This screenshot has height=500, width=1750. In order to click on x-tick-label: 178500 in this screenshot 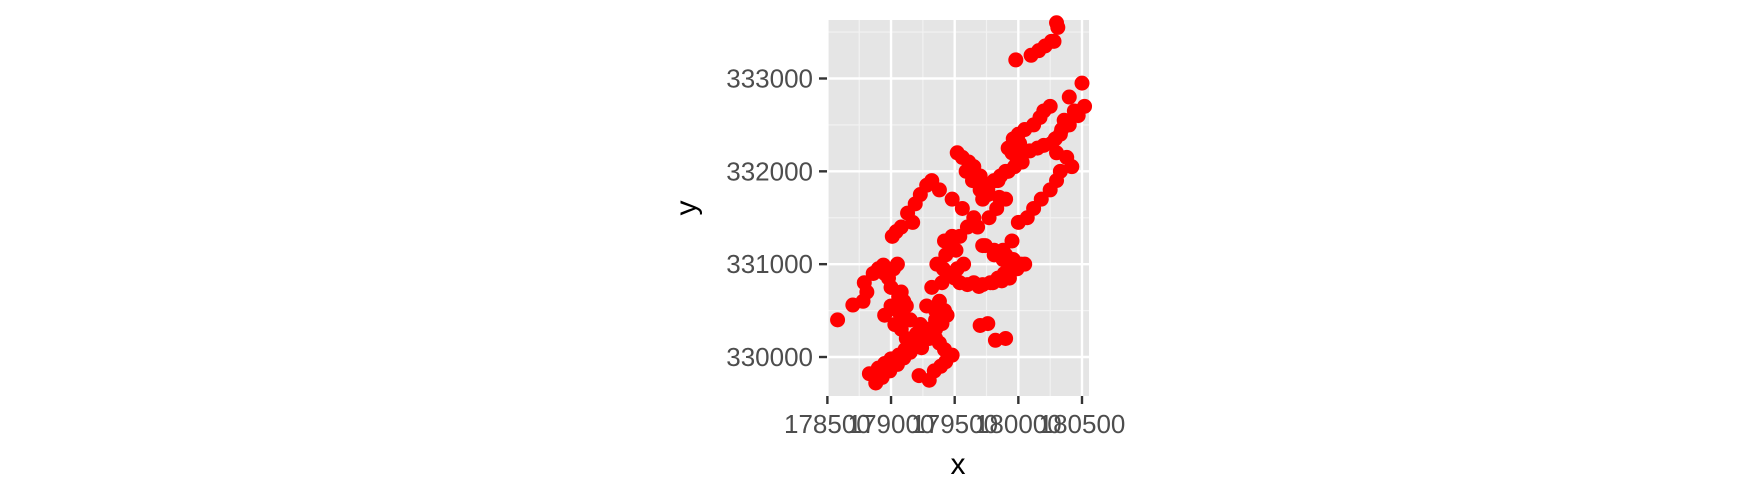, I will do `click(827, 424)`.